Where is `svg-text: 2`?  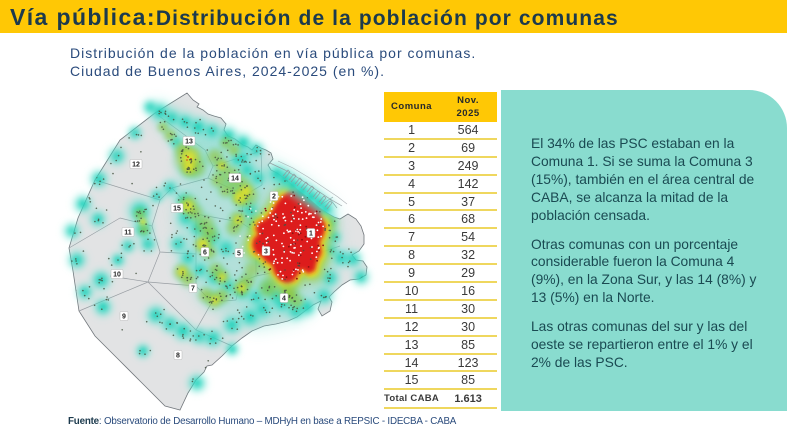
svg-text: 2 is located at coordinates (274, 197).